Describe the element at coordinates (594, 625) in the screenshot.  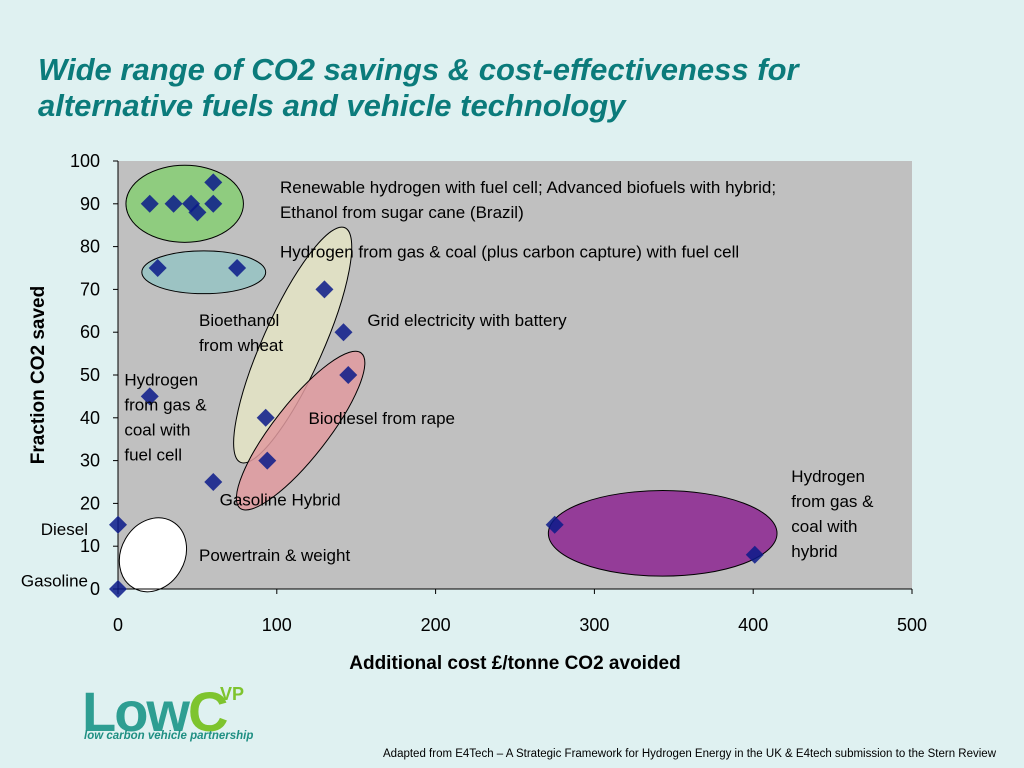
I see `x-tick-label-300: 300` at that location.